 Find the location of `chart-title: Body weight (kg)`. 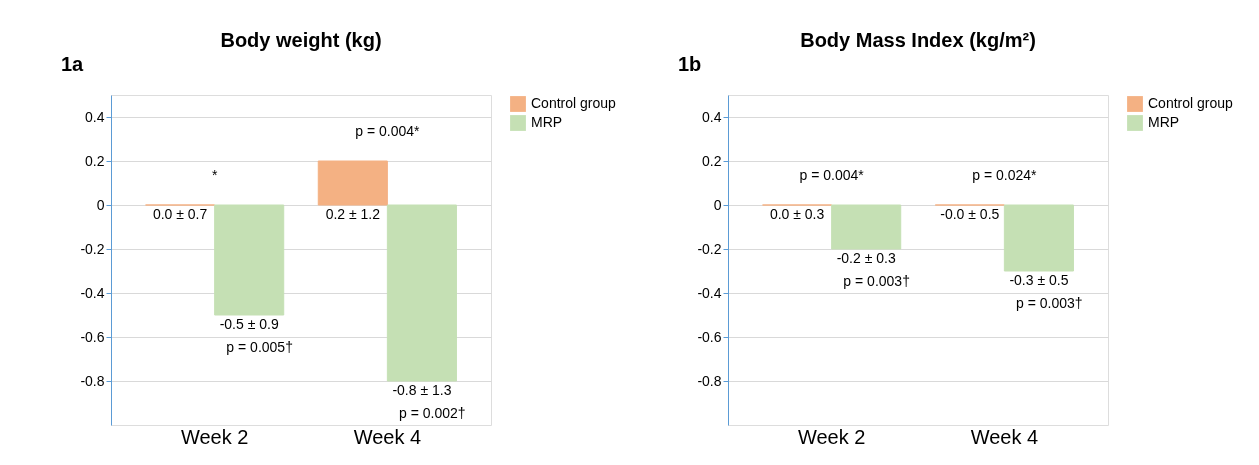

chart-title: Body weight (kg) is located at coordinates (301, 40).